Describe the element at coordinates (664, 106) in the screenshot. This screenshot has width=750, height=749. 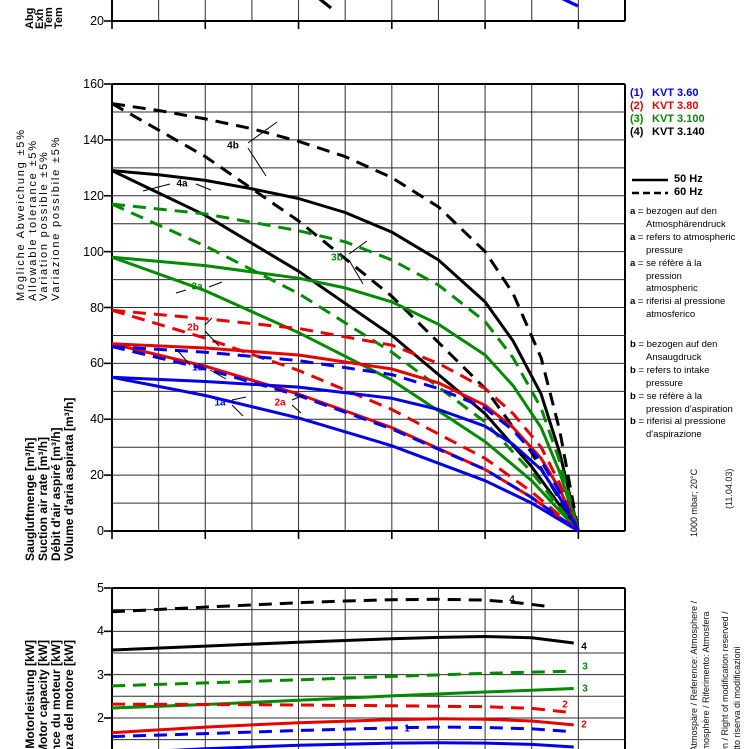
I see `legend-model-kvt-3.80: (2) KVT 3.80` at that location.